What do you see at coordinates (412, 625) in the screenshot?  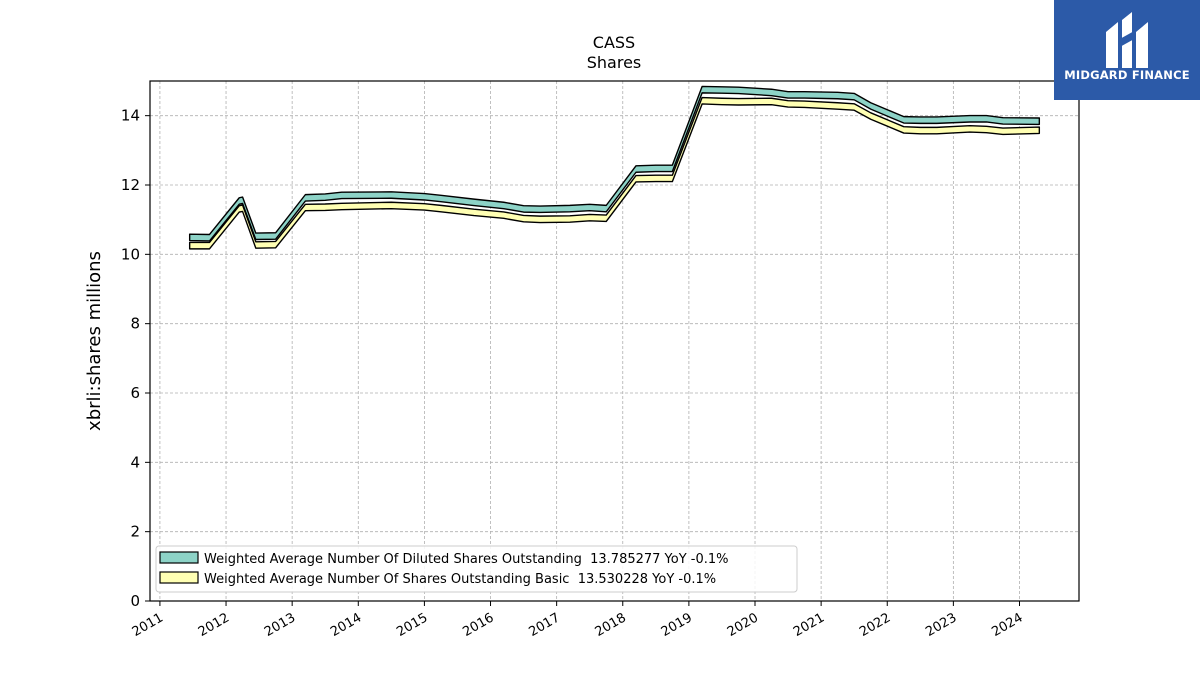 I see `x-tick-label: 2015` at bounding box center [412, 625].